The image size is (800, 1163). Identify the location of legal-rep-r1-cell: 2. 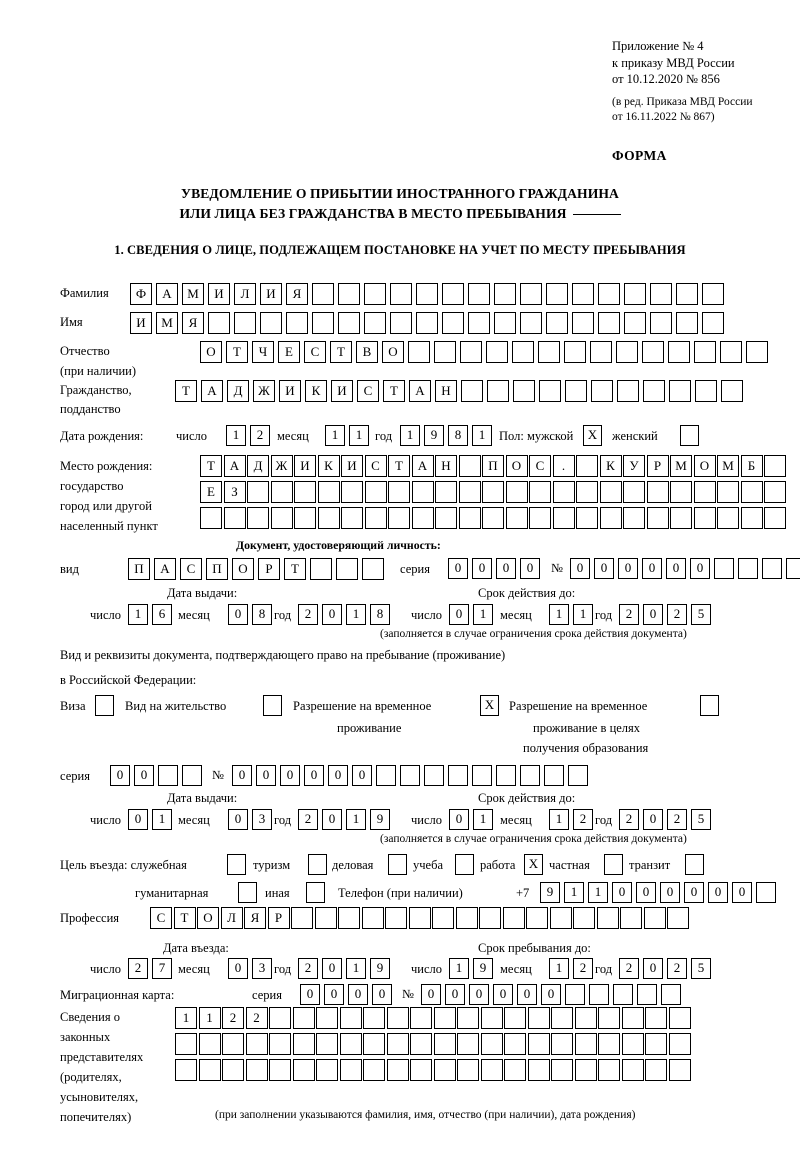
(233, 1018).